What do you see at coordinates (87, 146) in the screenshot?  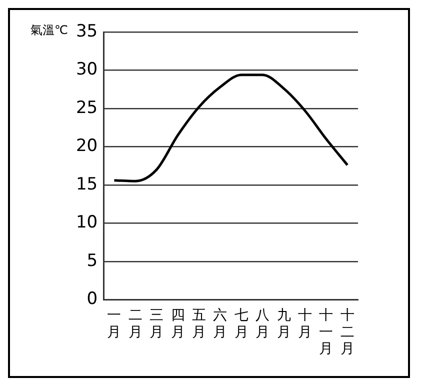 I see `y-tick-label: 20` at bounding box center [87, 146].